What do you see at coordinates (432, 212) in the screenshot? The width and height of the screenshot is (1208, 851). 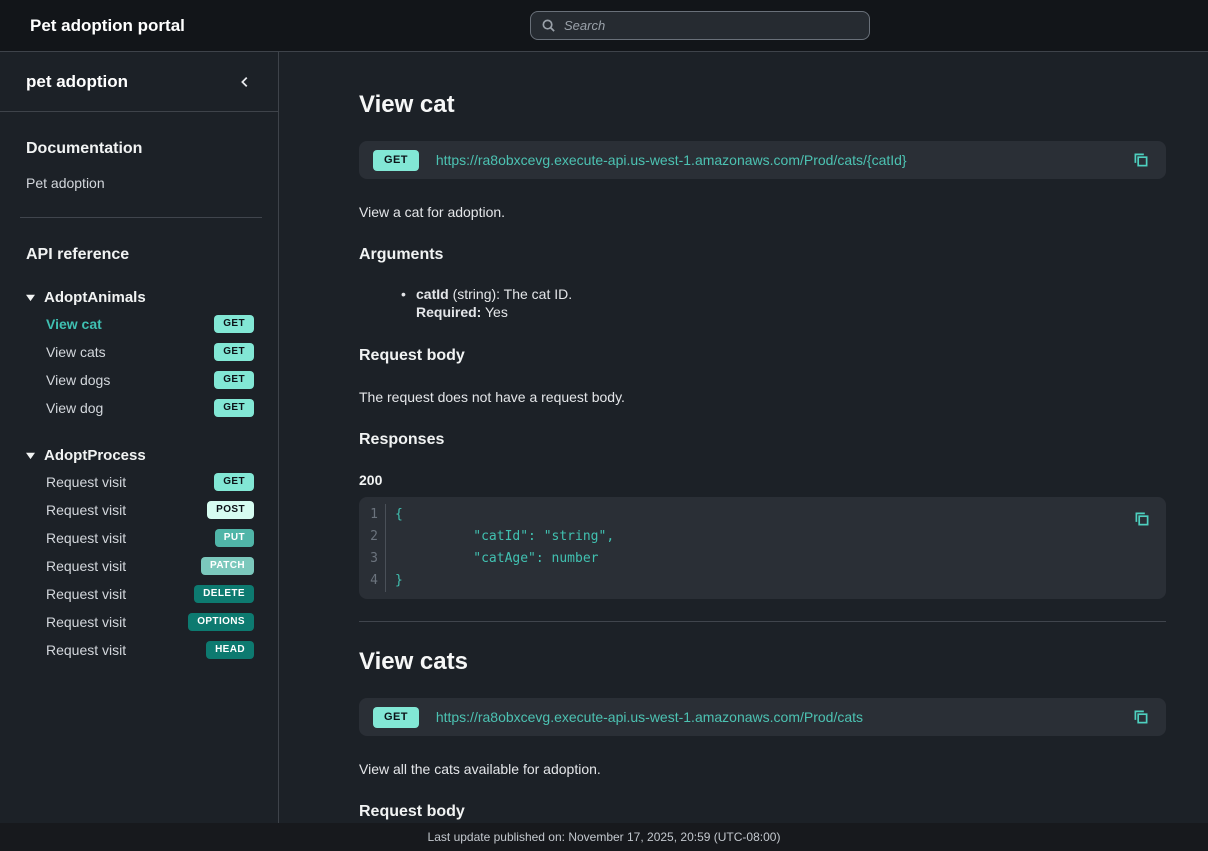 I see `operation-description: View a cat for adoption.` at bounding box center [432, 212].